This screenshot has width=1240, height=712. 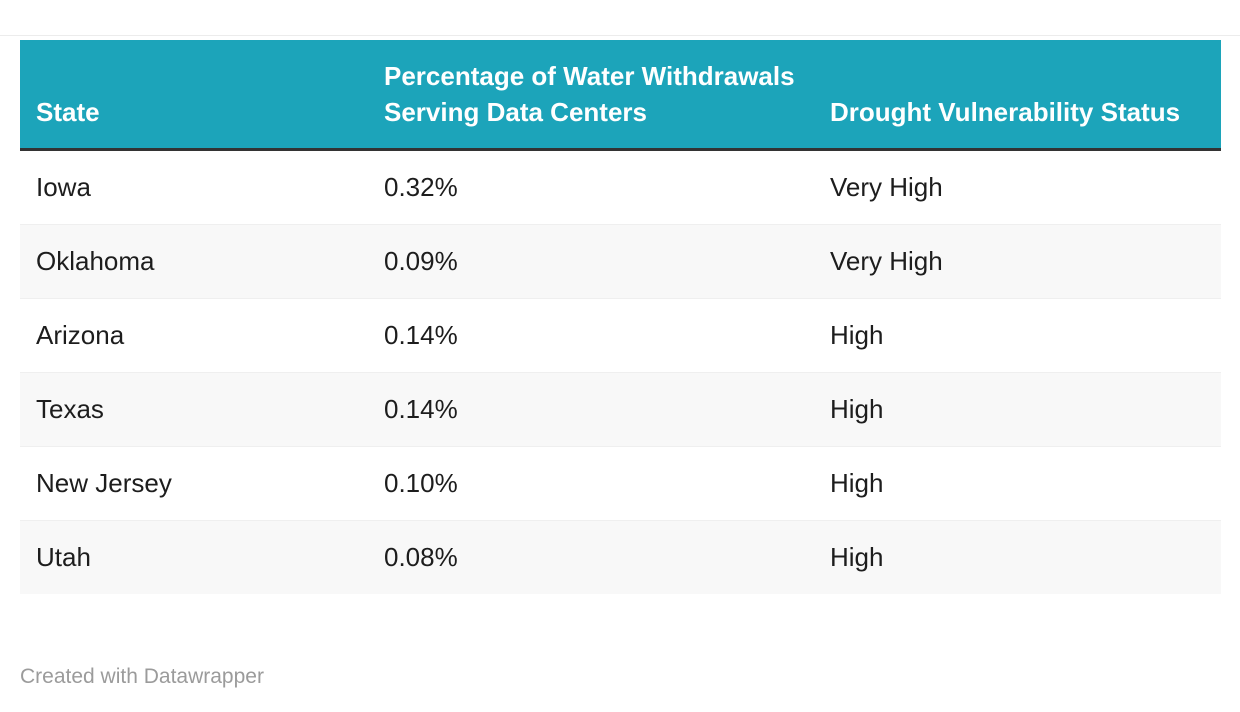 I want to click on cell-percentage: 0.32%, so click(x=591, y=187).